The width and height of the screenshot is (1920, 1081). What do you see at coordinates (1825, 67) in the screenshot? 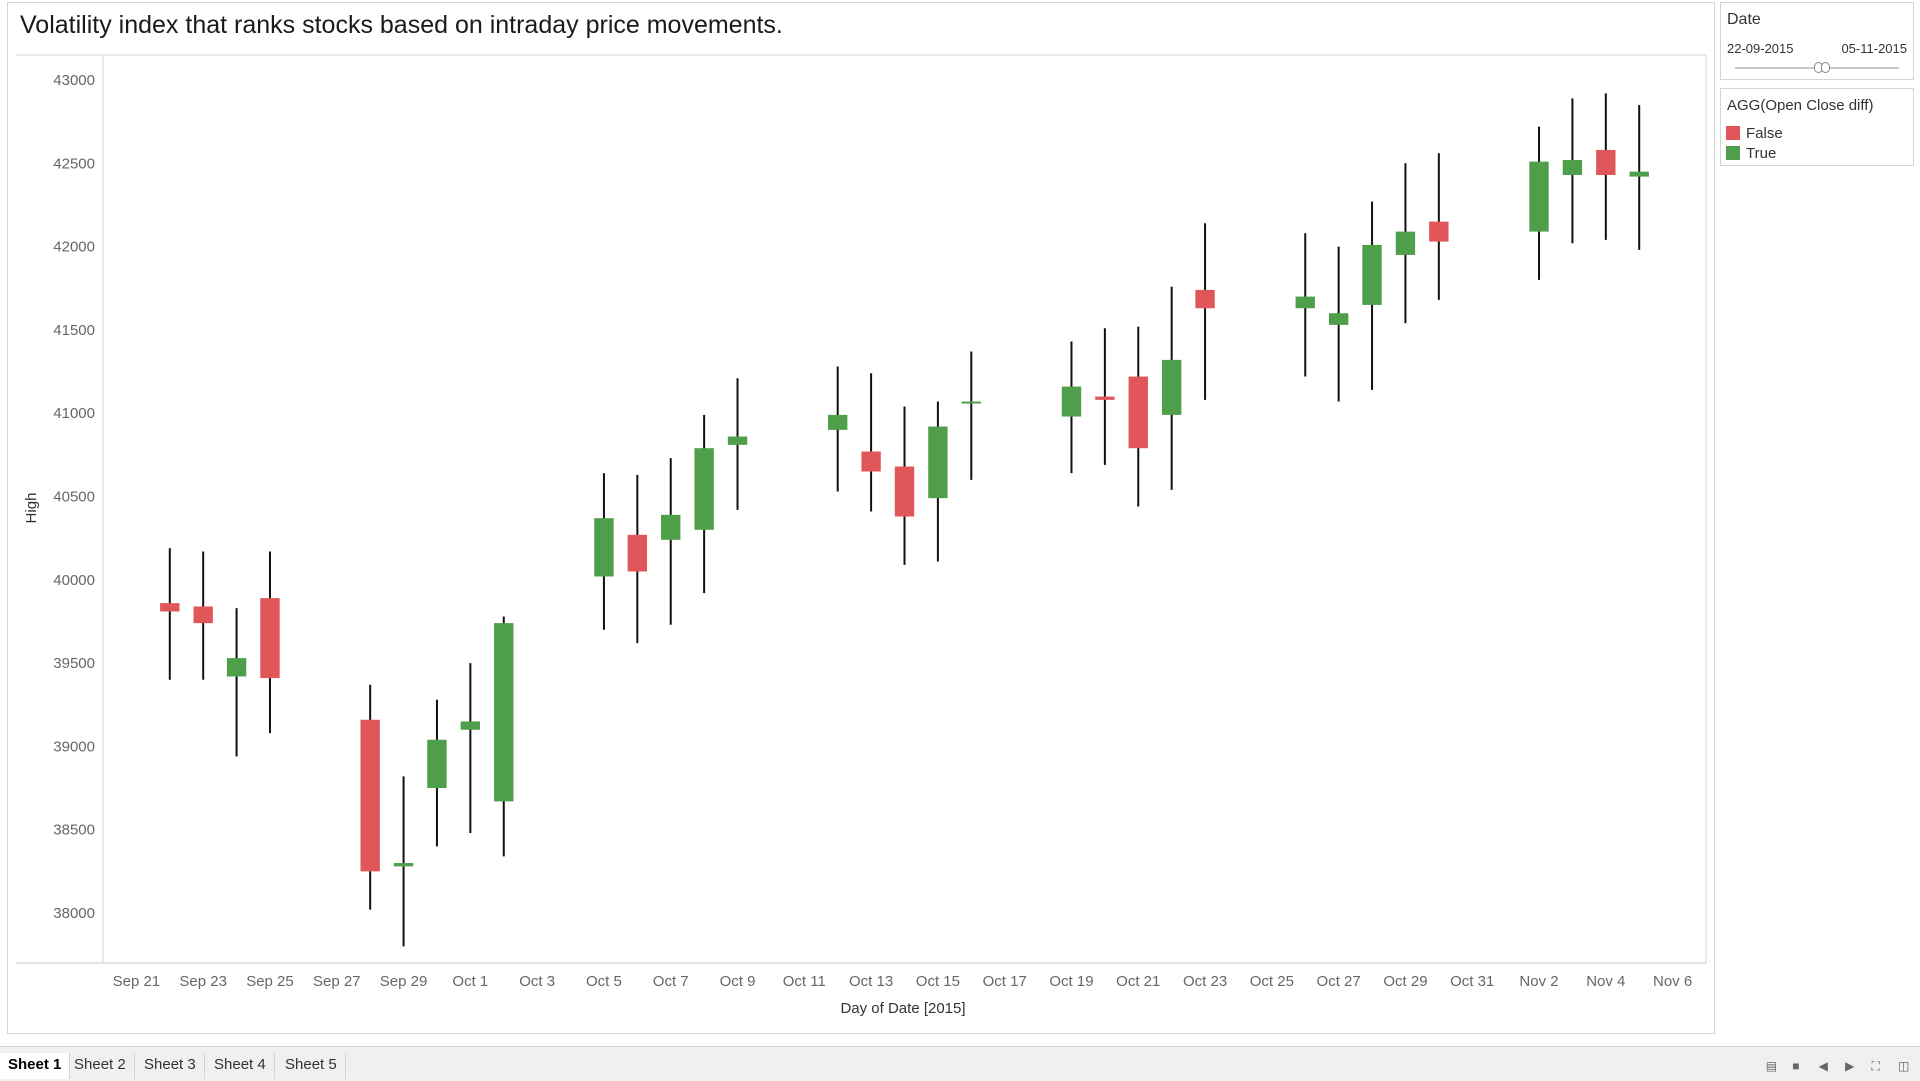
I see `date-slider-end-handle` at bounding box center [1825, 67].